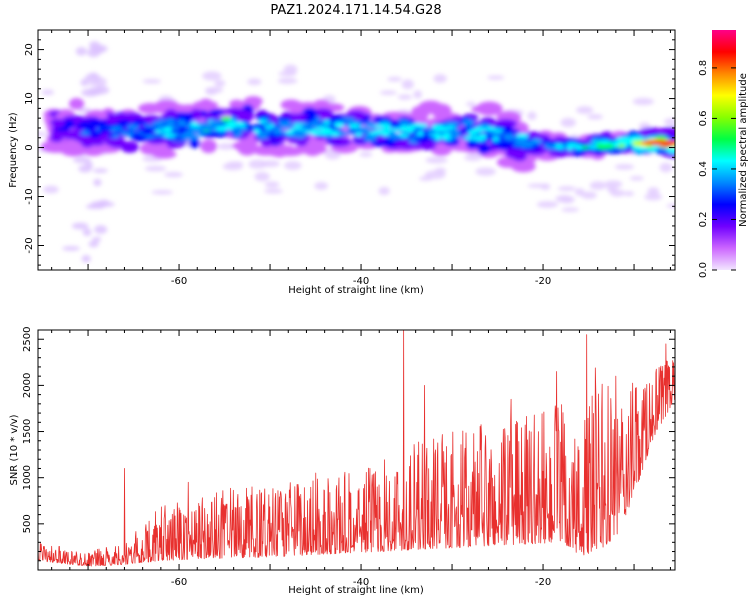 This screenshot has width=750, height=600. I want to click on colorbar-ticks: 0.0 0.2 0.4 0.6 0.8, so click(717, 169).